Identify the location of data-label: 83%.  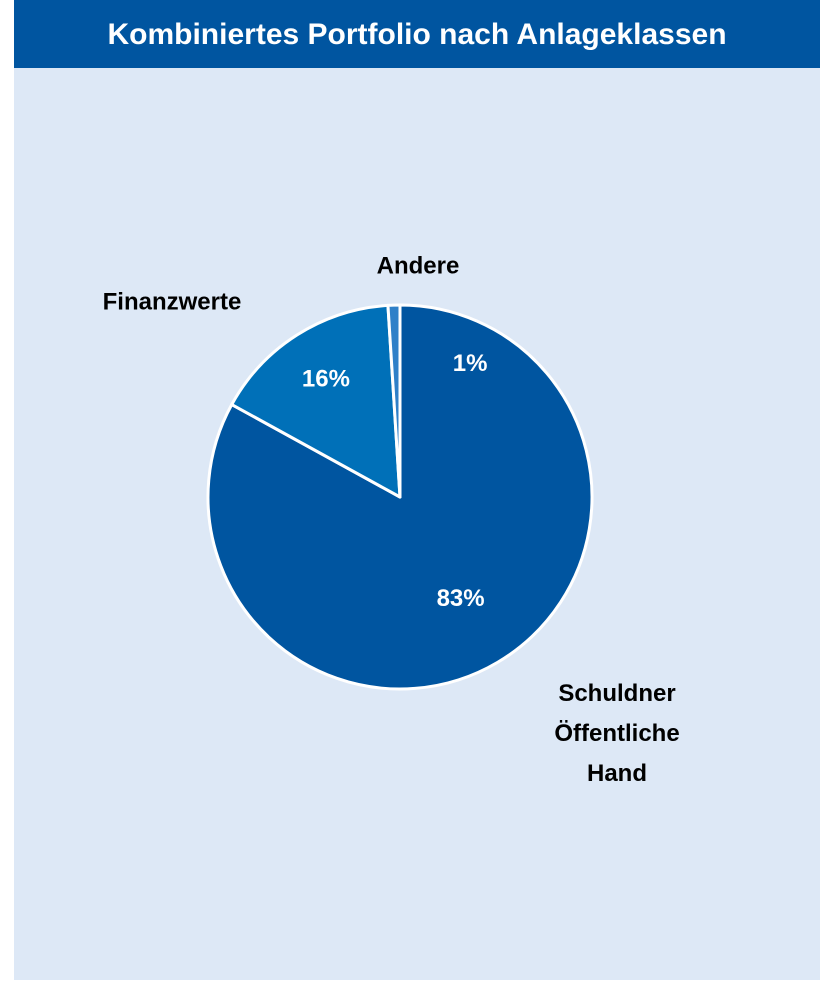
(461, 598).